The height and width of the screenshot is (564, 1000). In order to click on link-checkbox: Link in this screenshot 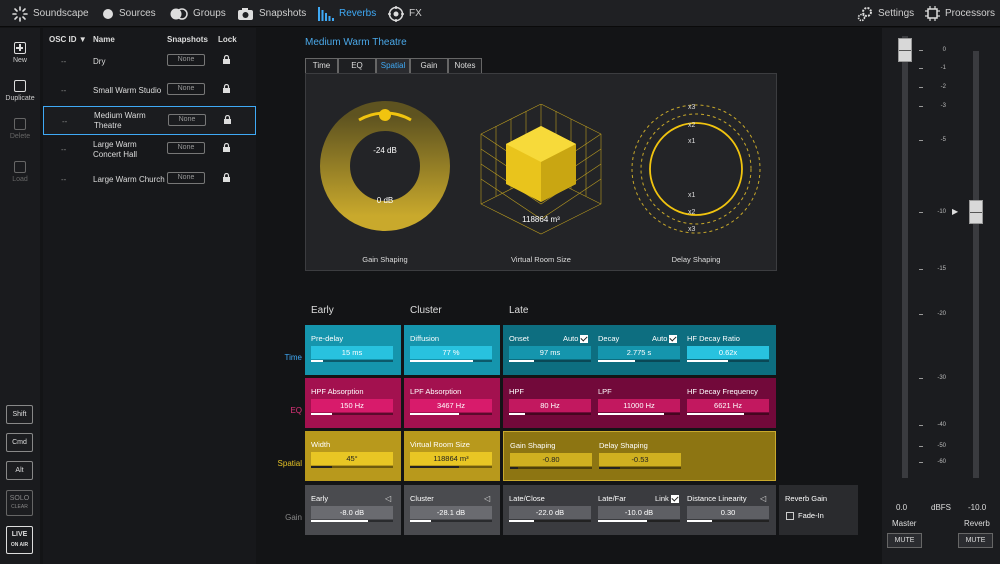, I will do `click(667, 499)`.